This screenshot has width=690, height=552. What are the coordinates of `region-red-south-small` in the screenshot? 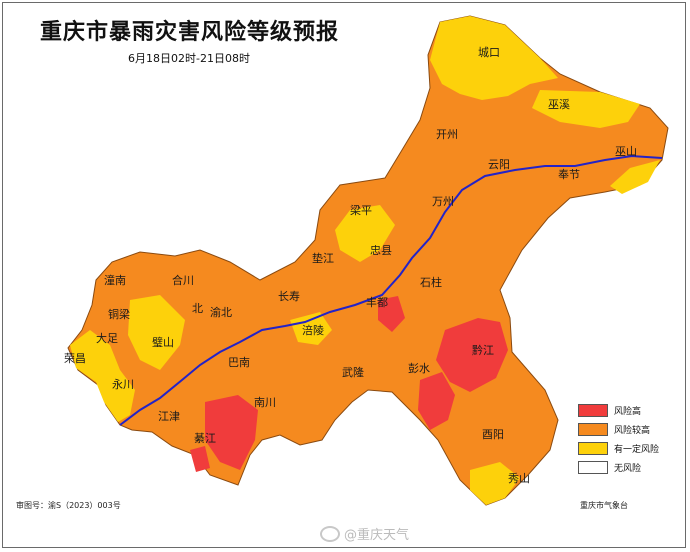 It's located at (200, 459).